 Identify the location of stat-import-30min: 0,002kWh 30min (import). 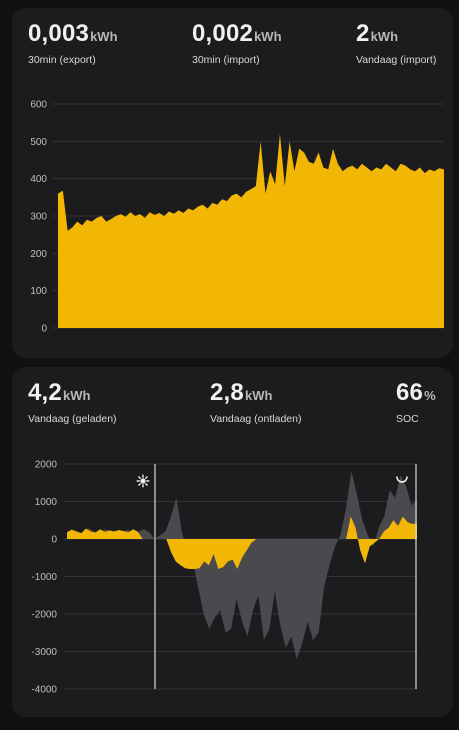
(237, 43).